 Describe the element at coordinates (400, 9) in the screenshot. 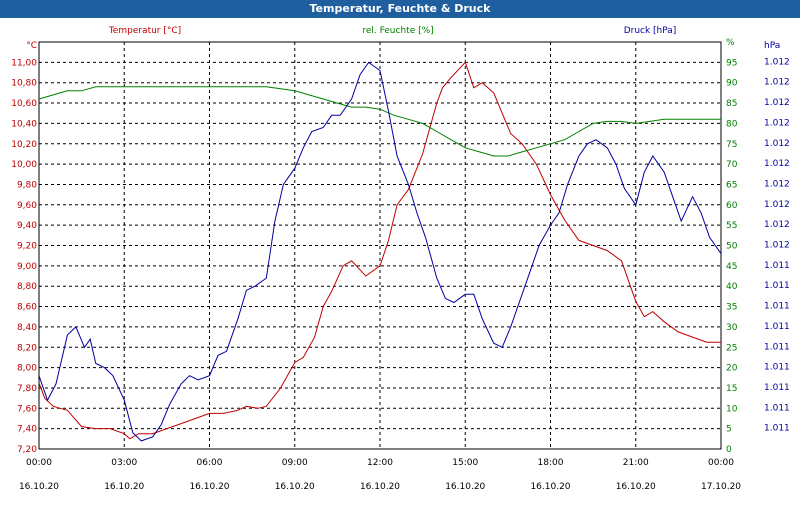

I see `chart-title: Temperatur, Feuchte & Druck` at that location.